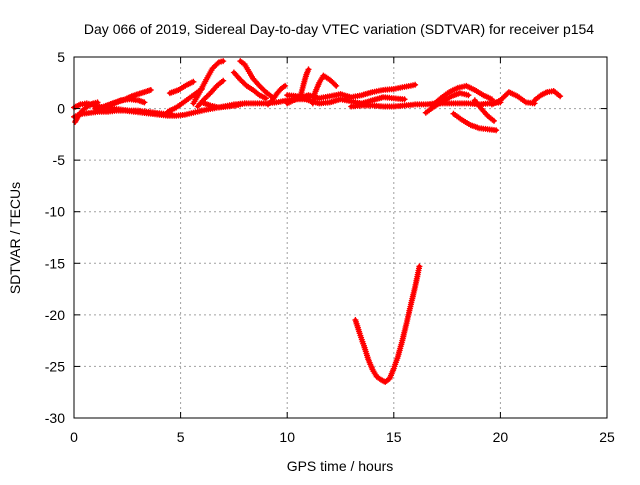  What do you see at coordinates (55, 315) in the screenshot?
I see `y-tick-label: -20` at bounding box center [55, 315].